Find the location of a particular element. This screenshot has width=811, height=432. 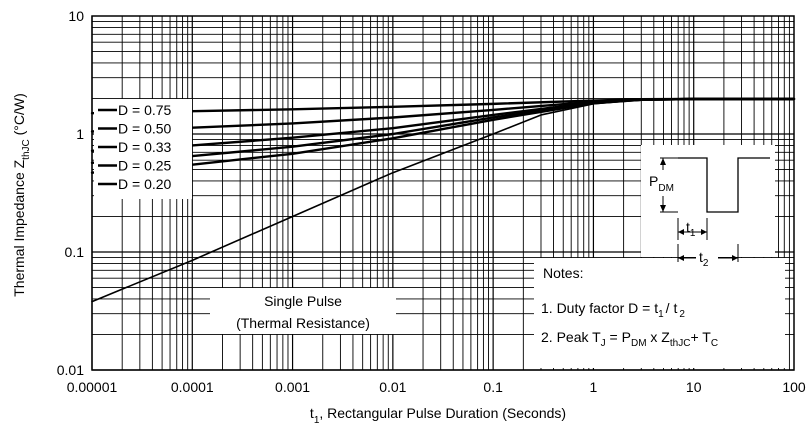

t2-label-background is located at coordinates (707, 259).